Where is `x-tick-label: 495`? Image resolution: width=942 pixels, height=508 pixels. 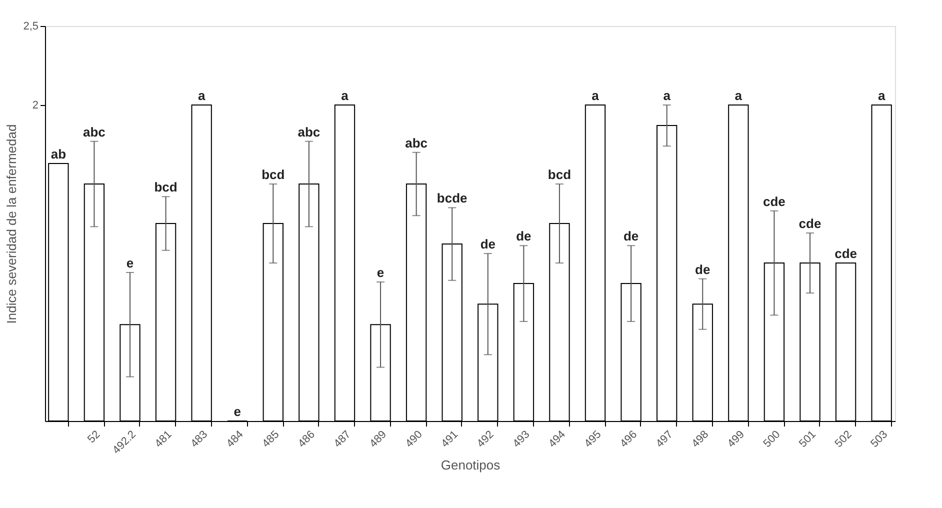
x-tick-label: 495 is located at coordinates (593, 439).